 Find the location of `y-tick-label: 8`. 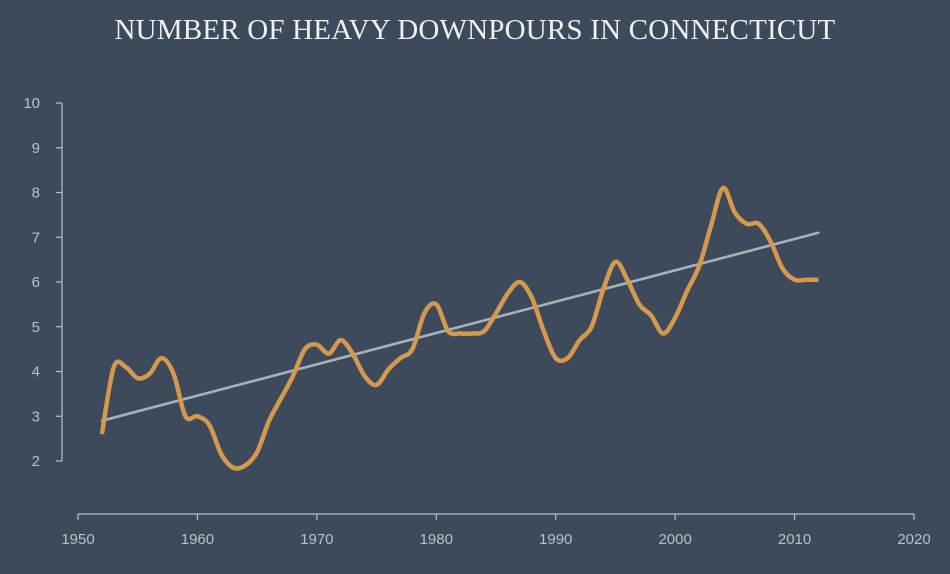

y-tick-label: 8 is located at coordinates (36, 193).